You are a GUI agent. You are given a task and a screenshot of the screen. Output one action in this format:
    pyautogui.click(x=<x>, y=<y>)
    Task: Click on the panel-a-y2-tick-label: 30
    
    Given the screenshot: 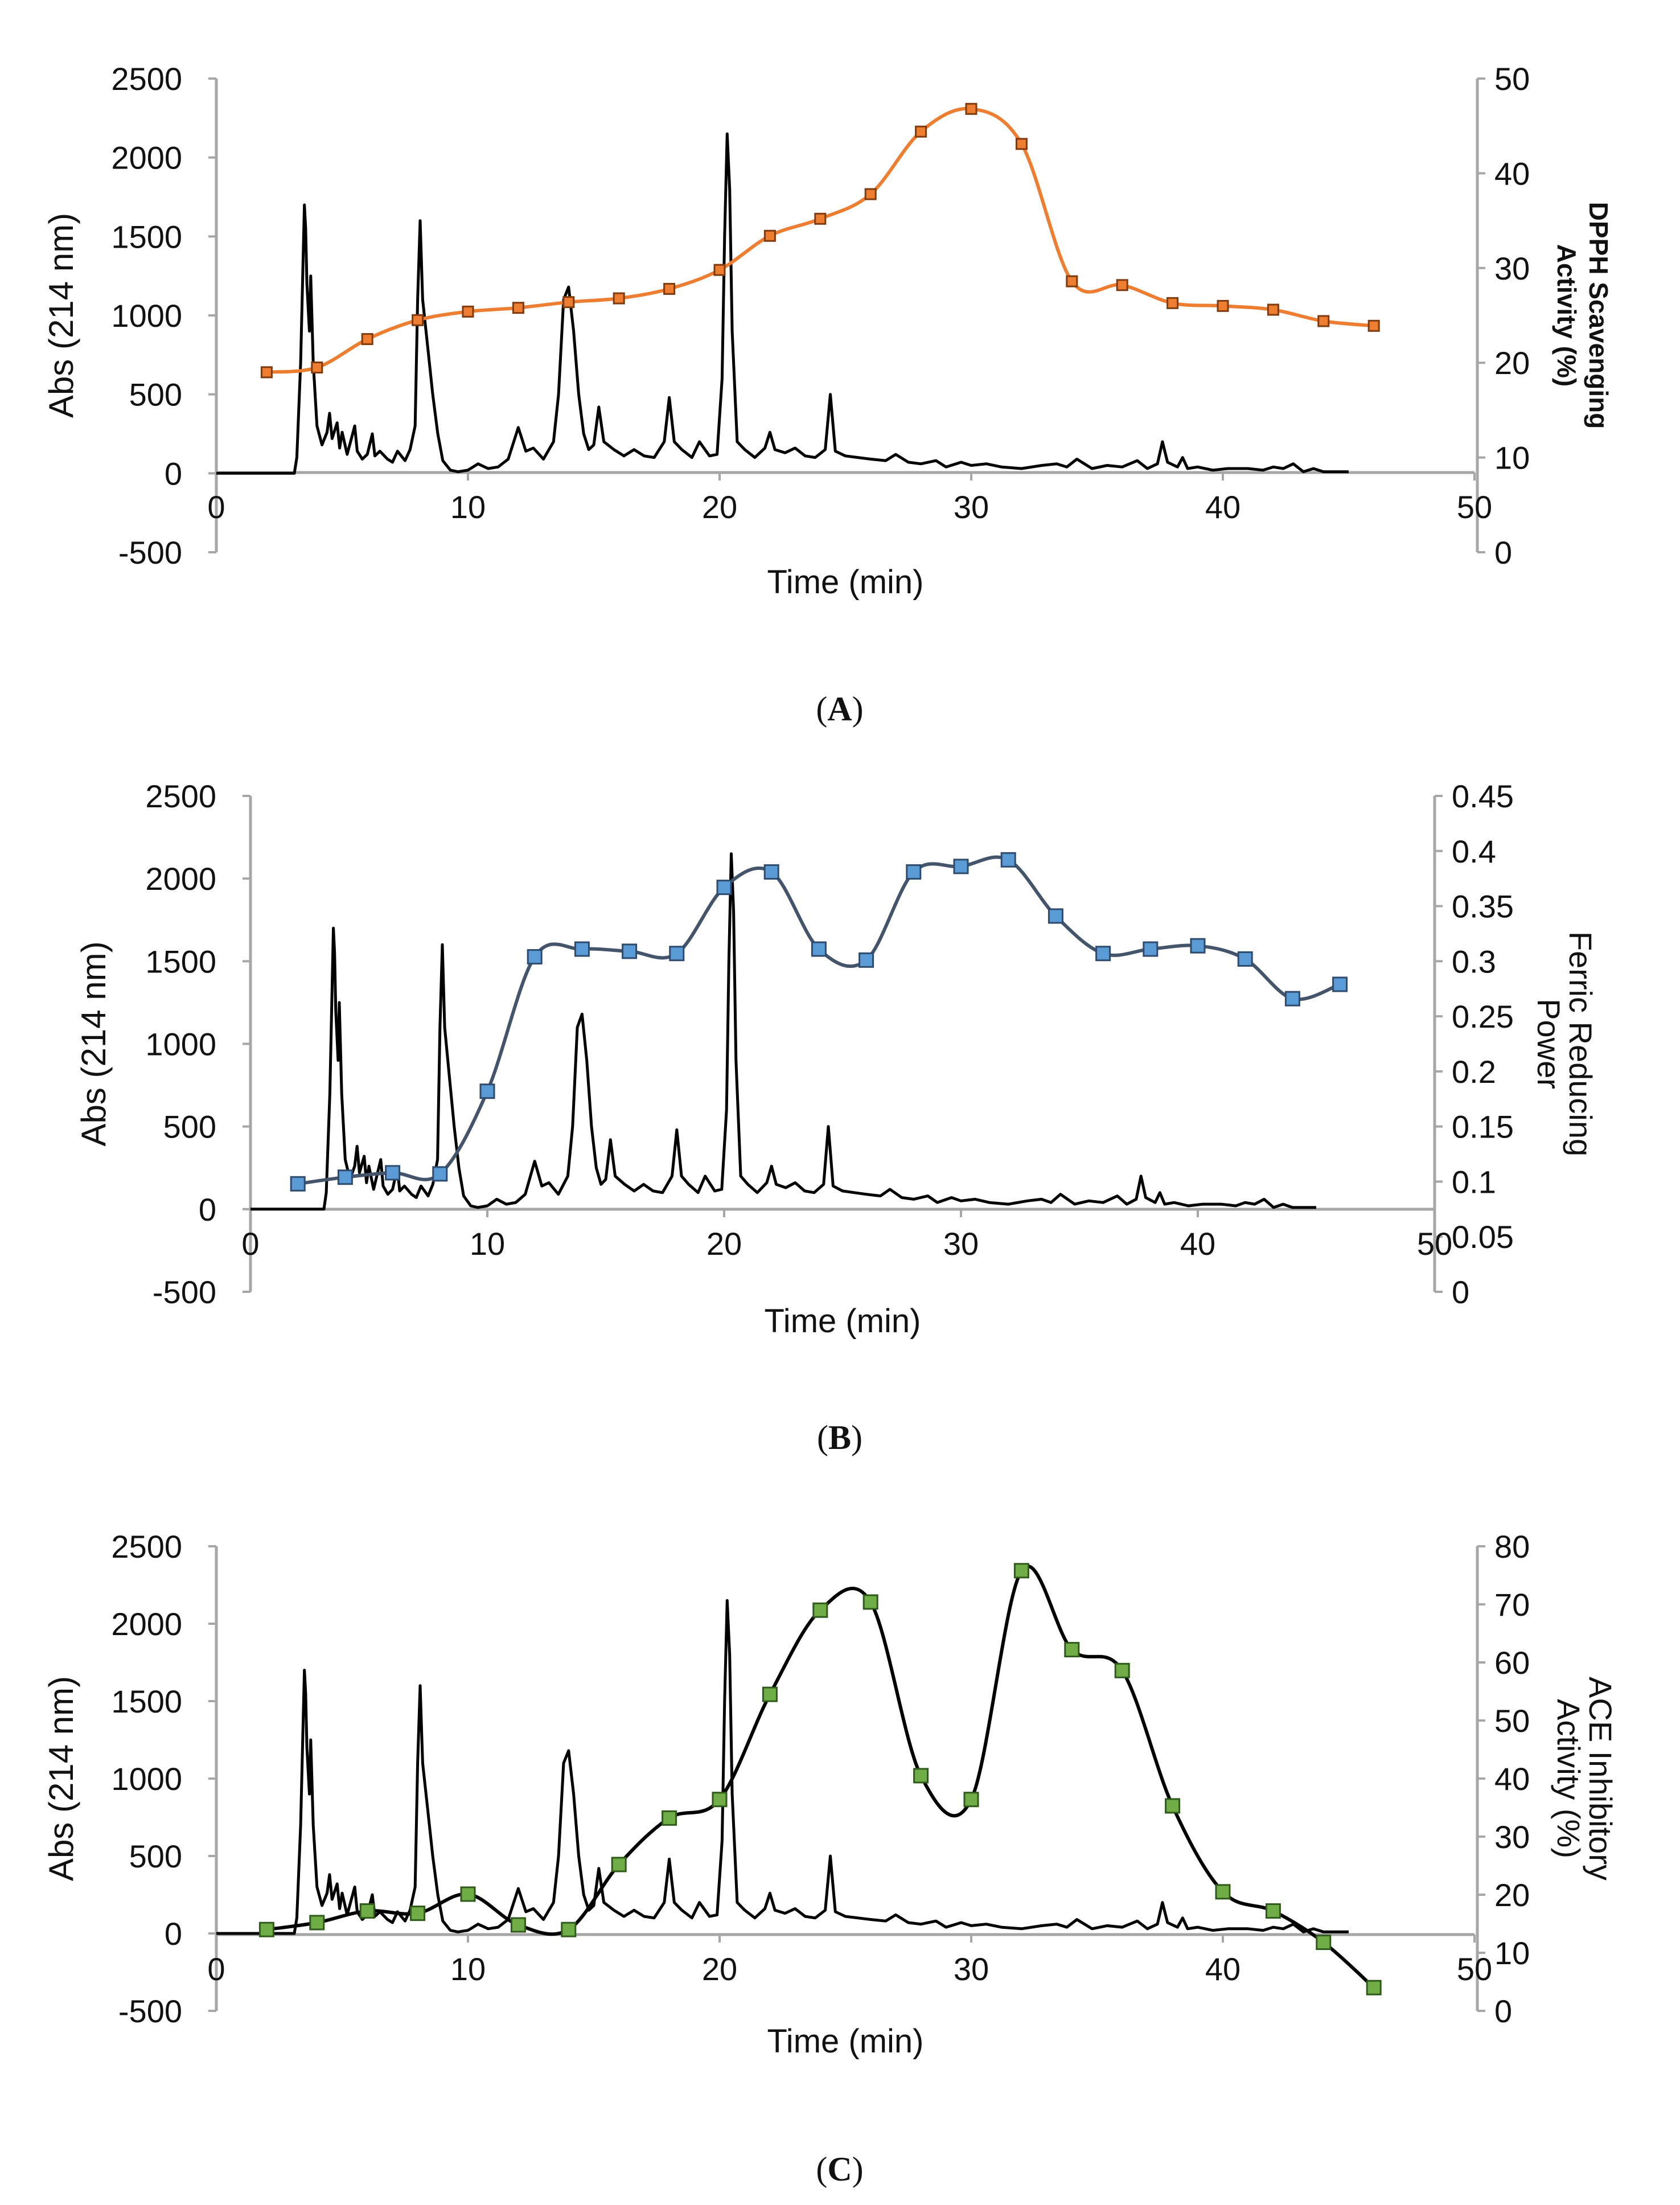 What is the action you would take?
    pyautogui.click(x=1512, y=269)
    